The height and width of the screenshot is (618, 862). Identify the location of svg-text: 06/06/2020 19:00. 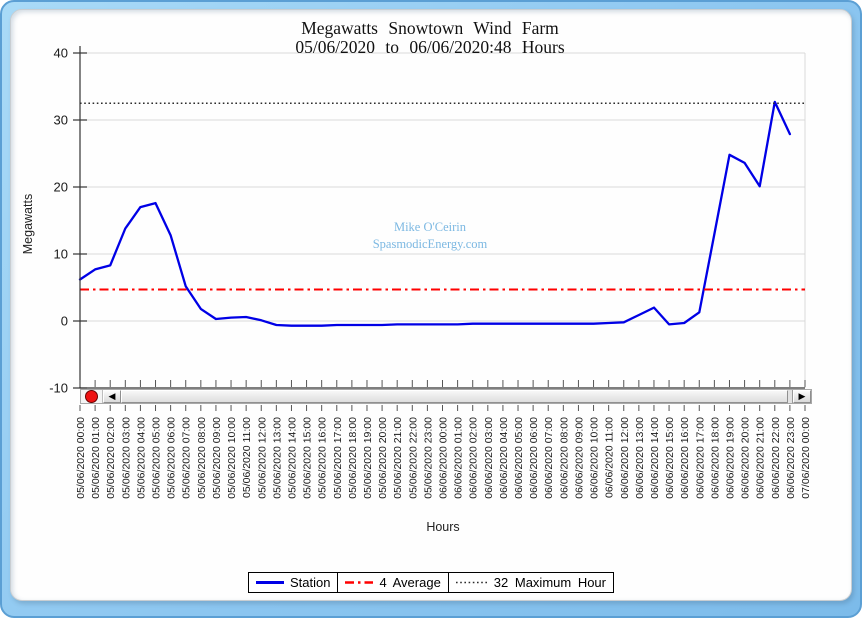
(730, 458).